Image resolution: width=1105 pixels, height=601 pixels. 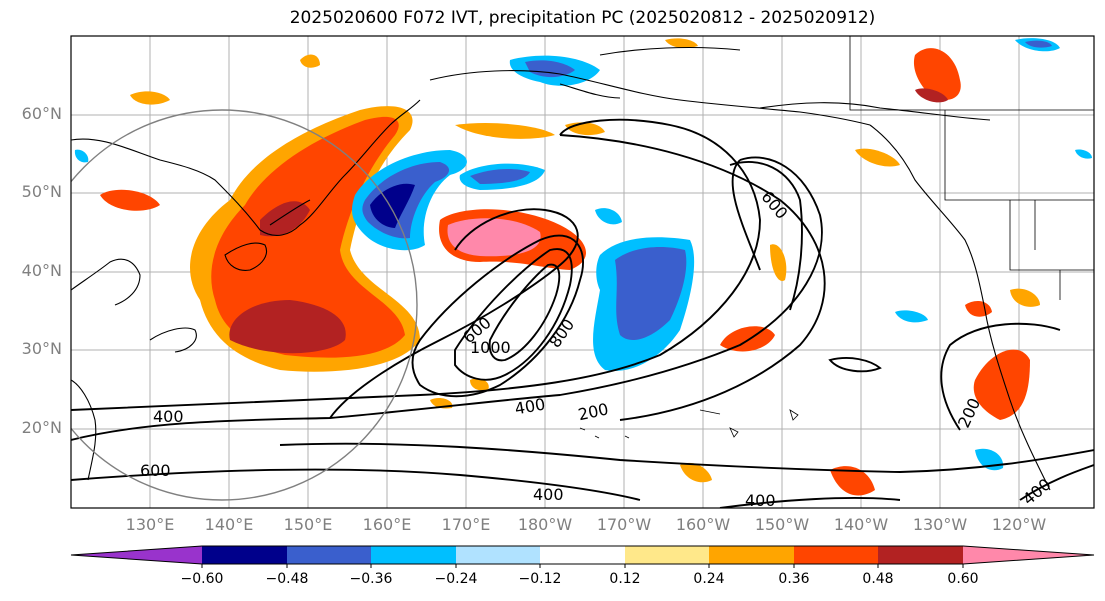 I want to click on islands, so click(x=689, y=424).